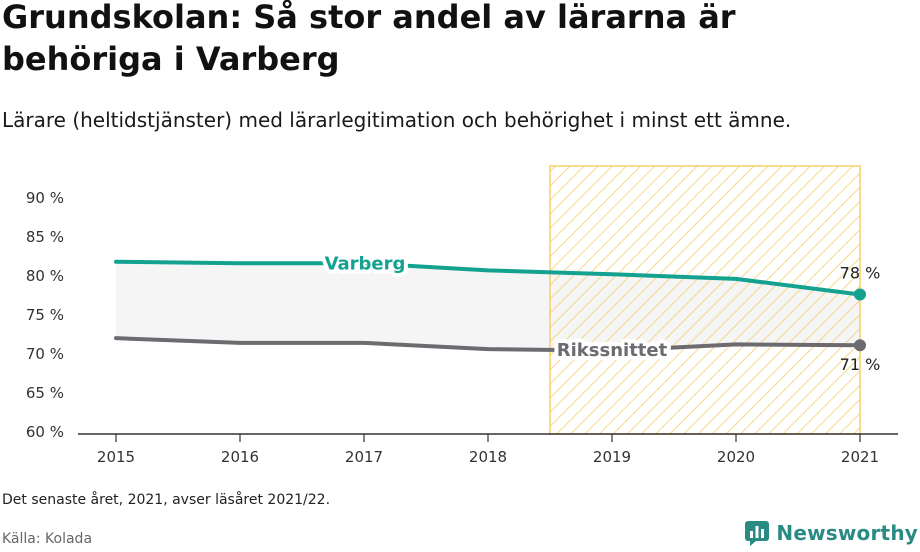  I want to click on newsworthy-logo-icon, so click(757, 533).